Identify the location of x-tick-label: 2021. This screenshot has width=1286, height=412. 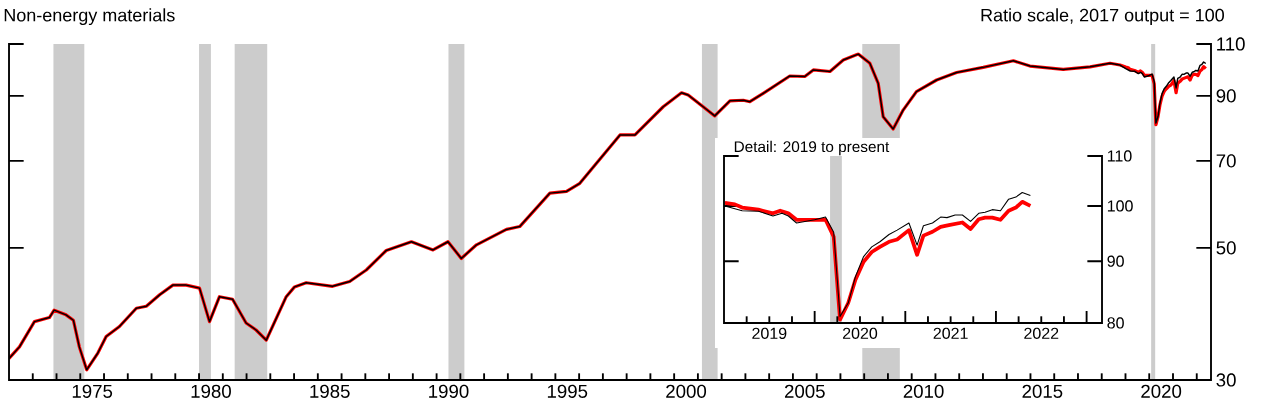
(950, 333).